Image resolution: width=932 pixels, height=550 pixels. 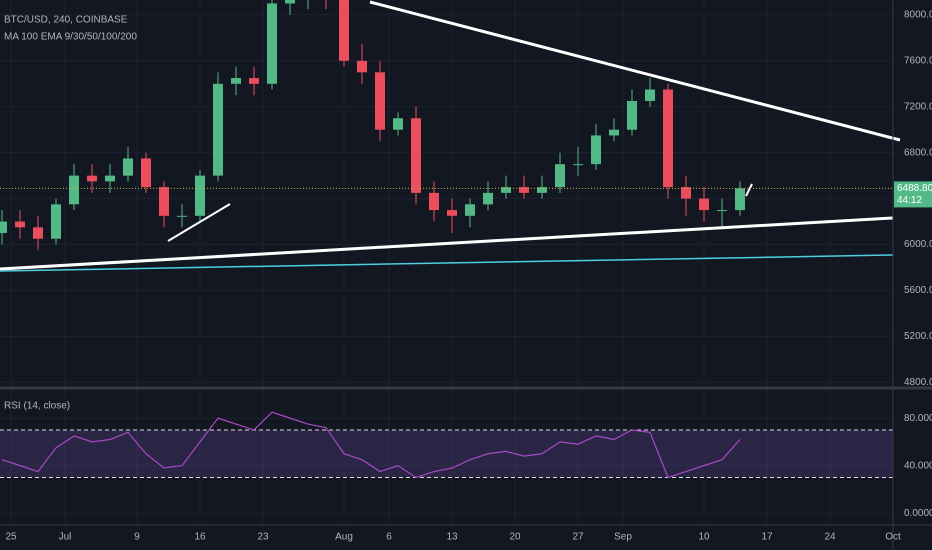 I want to click on countdown: 44:12, so click(x=909, y=200).